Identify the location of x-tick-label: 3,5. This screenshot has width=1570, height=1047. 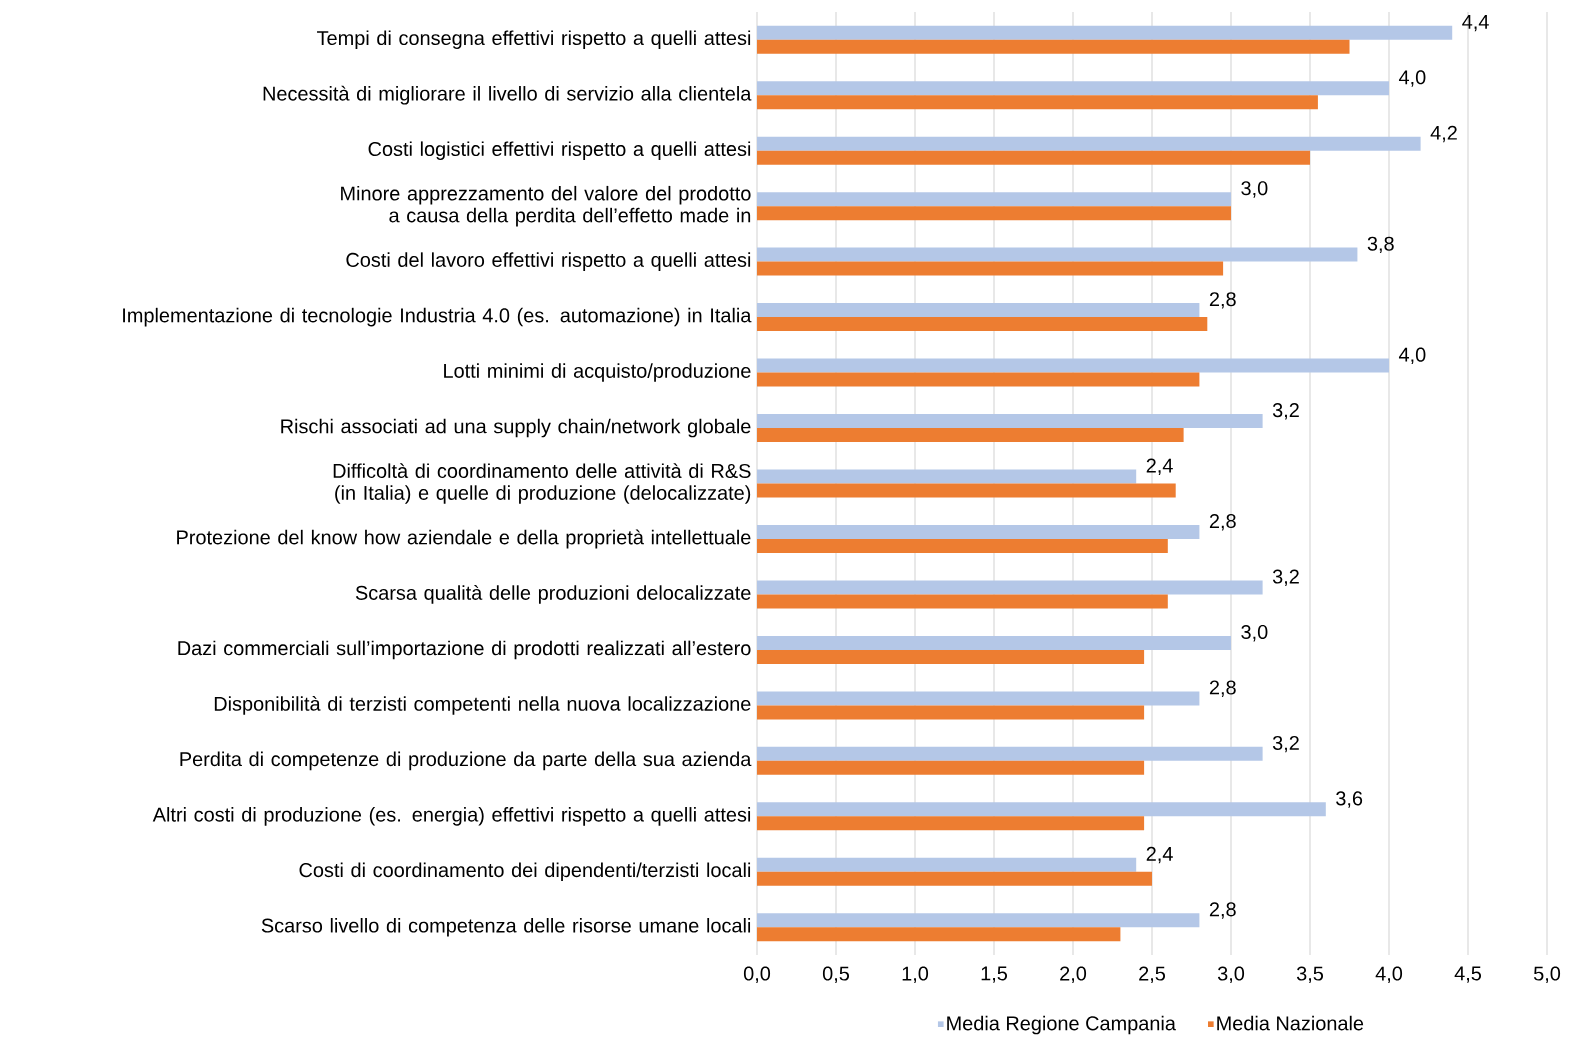
(1310, 974).